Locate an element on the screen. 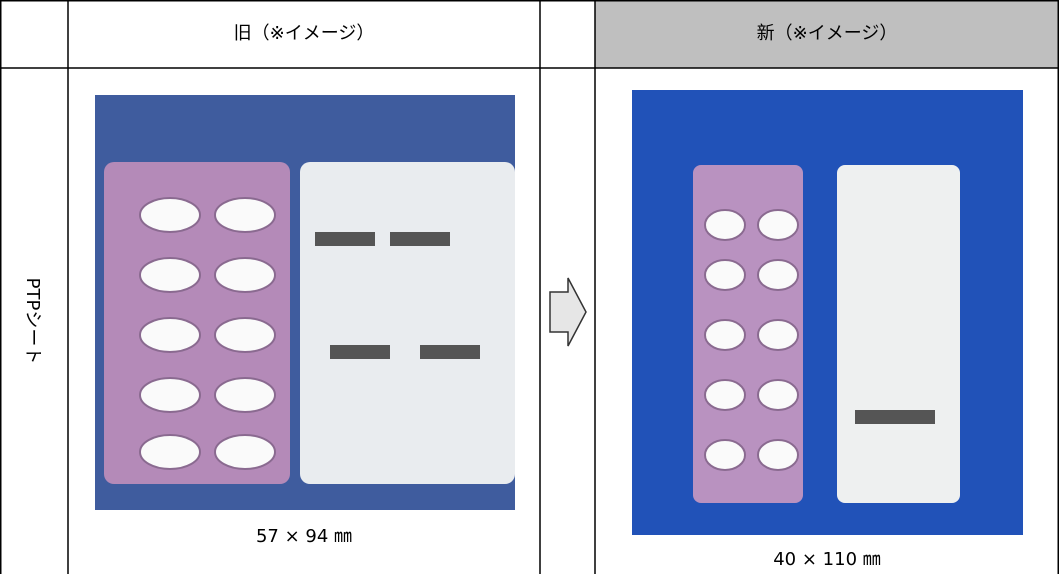 The width and height of the screenshot is (1059, 574). new-caption: 40 × 110 ㎜ is located at coordinates (827, 559).